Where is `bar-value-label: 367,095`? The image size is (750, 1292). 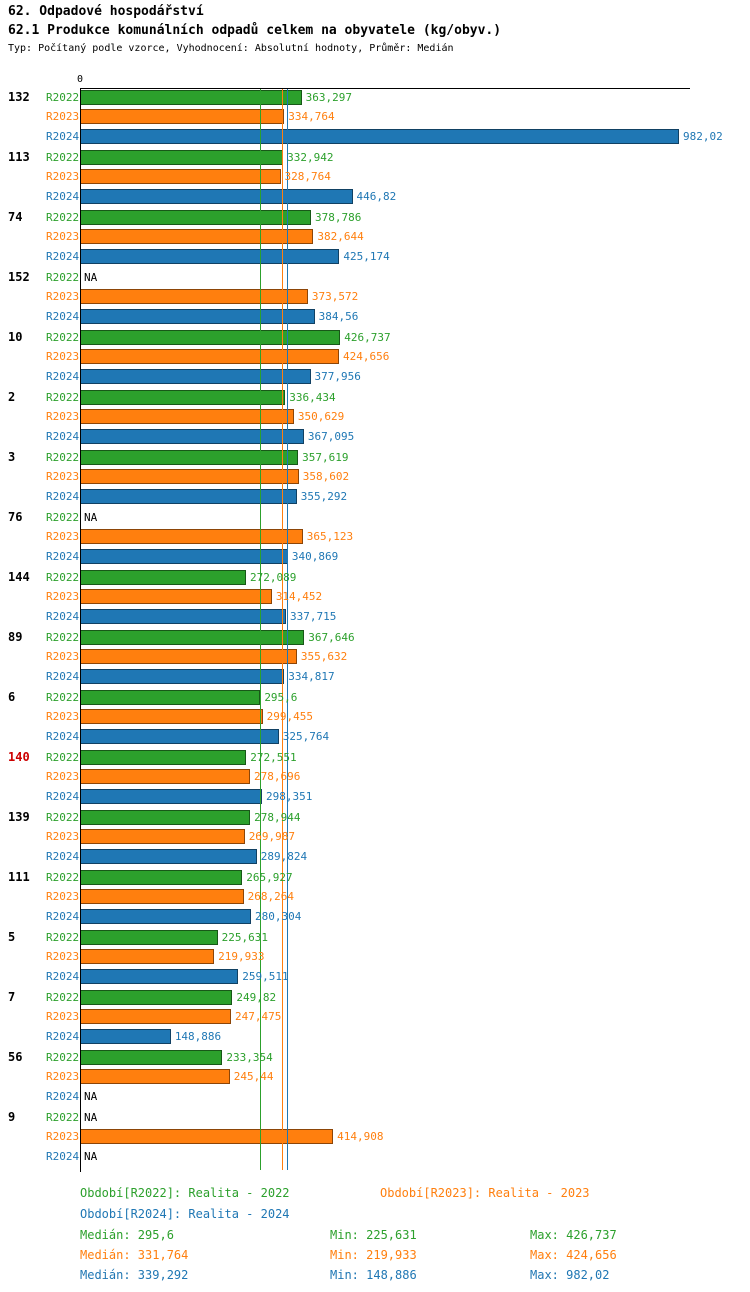
bar-value-label: 367,095 is located at coordinates (331, 436).